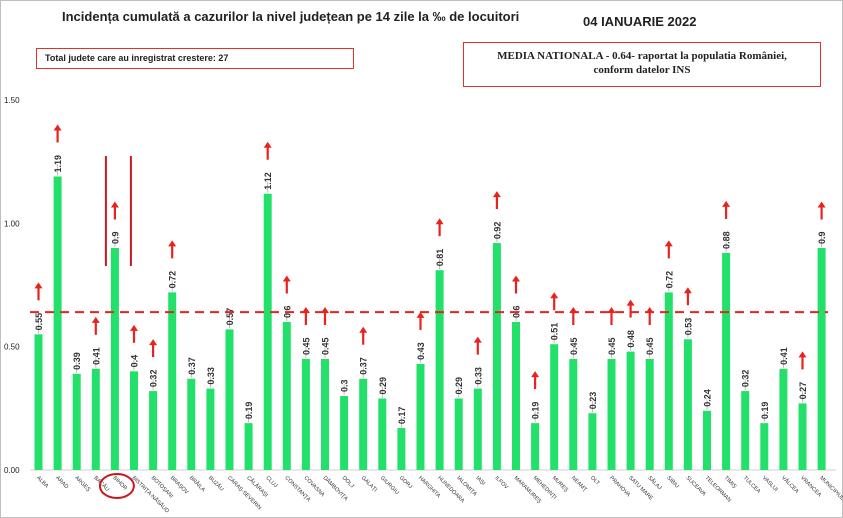  I want to click on x-tick-label: VÂLCEA, so click(790, 484).